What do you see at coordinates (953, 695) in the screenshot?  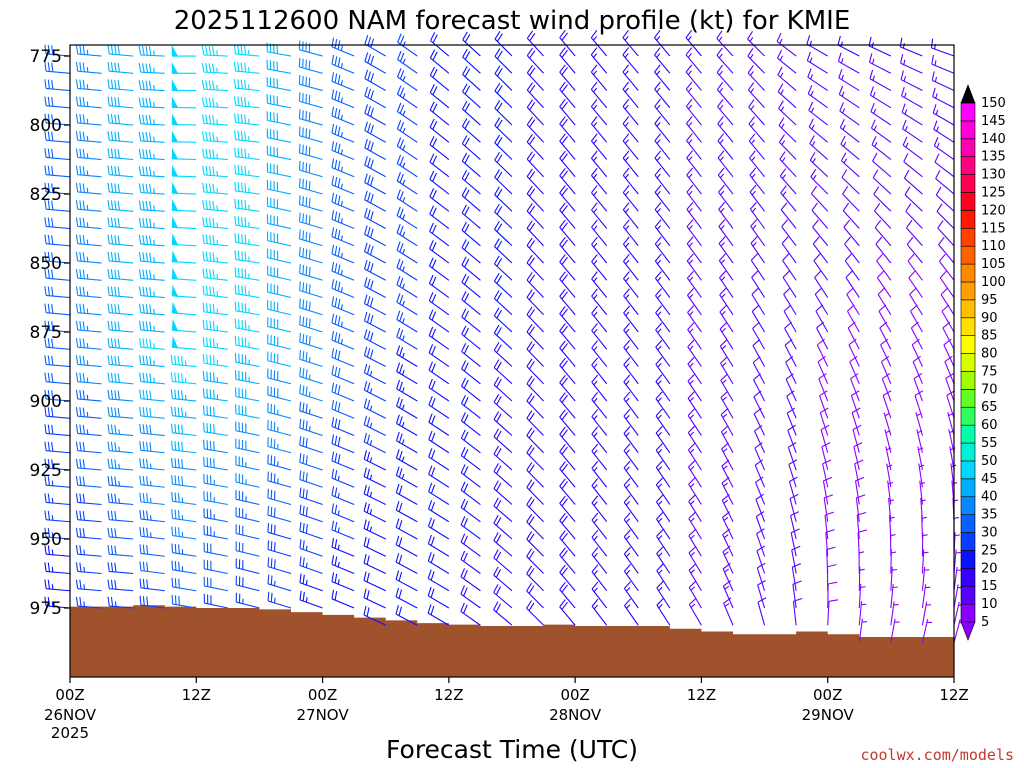 I see `x-tick-label: 12Z` at bounding box center [953, 695].